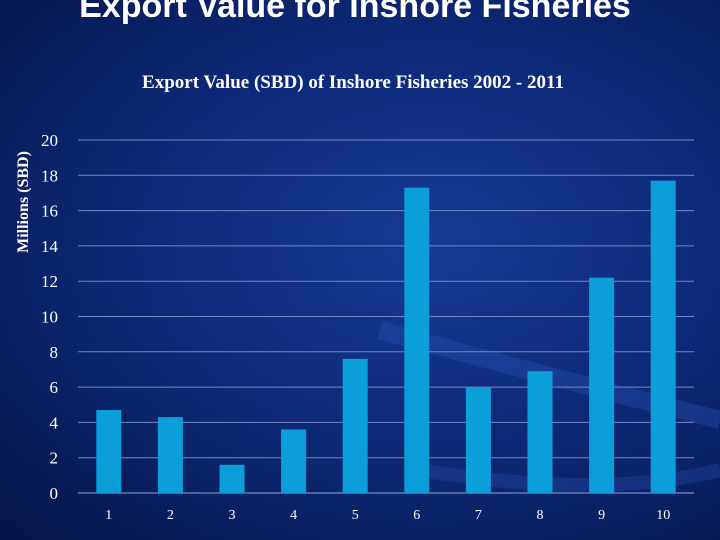 Image resolution: width=720 pixels, height=540 pixels. What do you see at coordinates (232, 515) in the screenshot?
I see `x-tick-label: 3` at bounding box center [232, 515].